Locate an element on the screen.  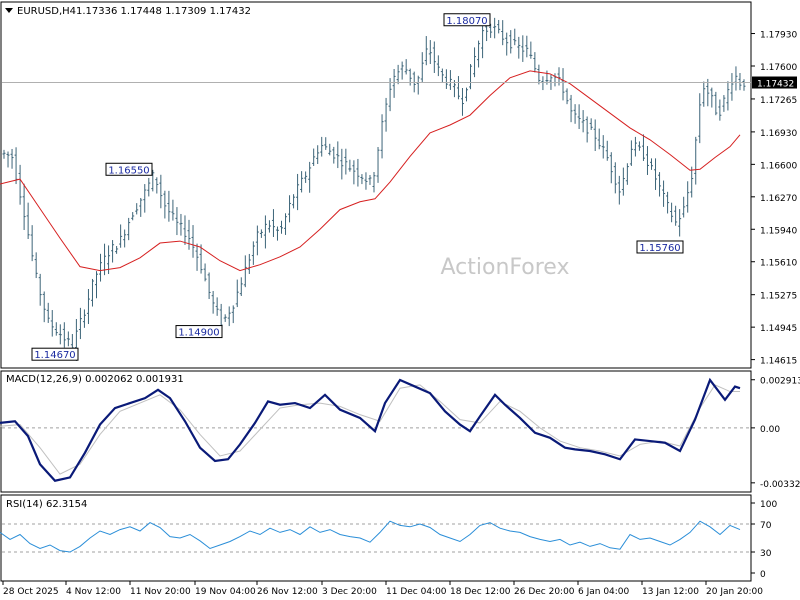
ohlc-values: 1.17336 1.17448 1.17309 1.17432 is located at coordinates (163, 11).